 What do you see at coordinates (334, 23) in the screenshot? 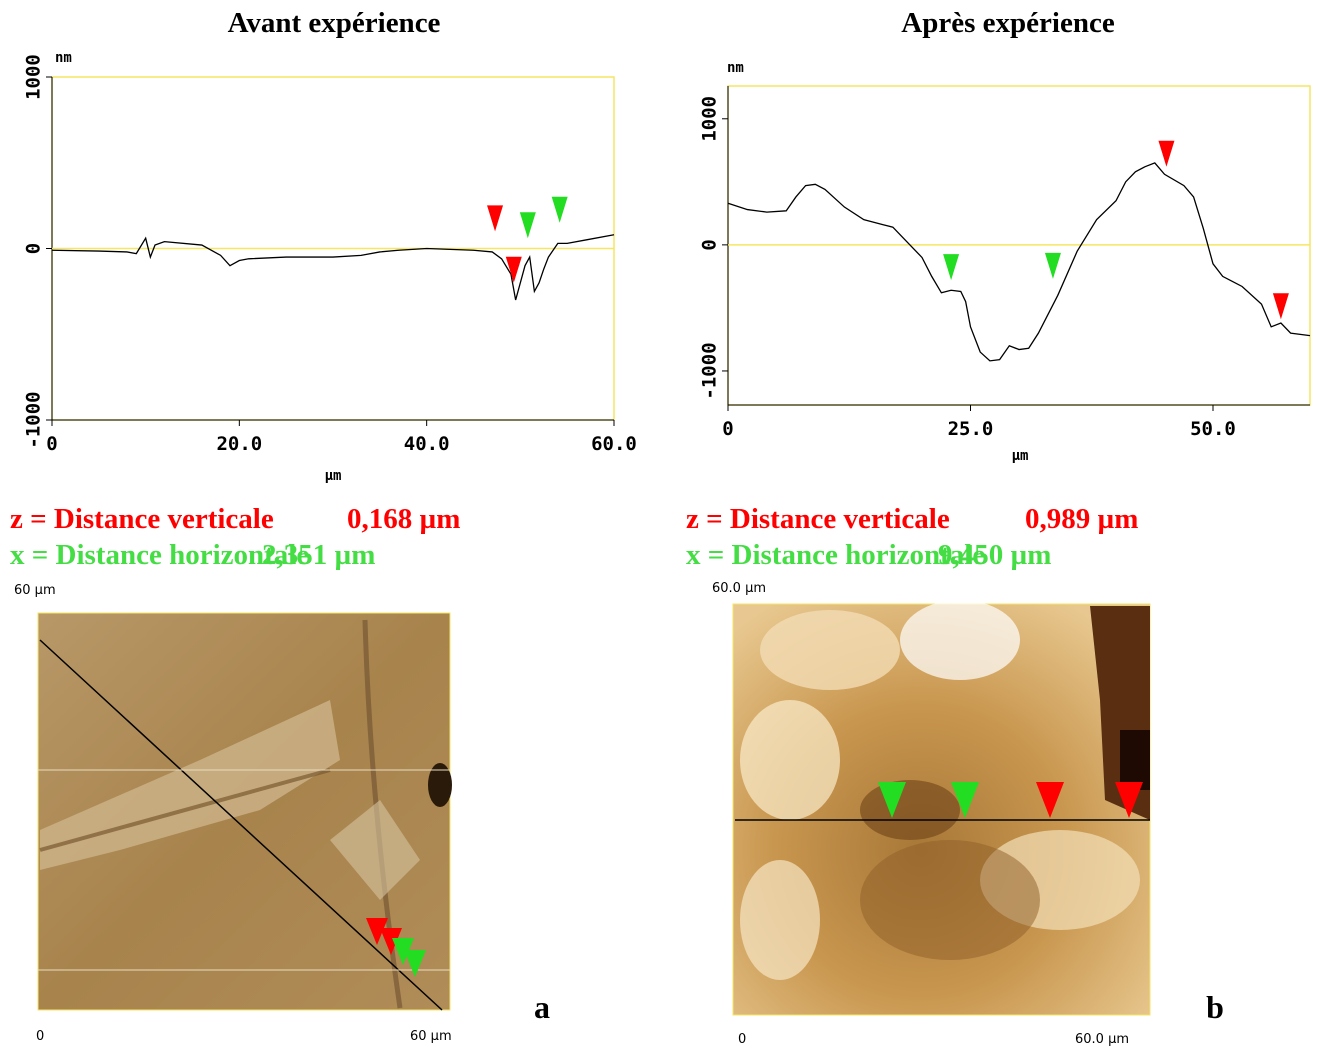
I see `chart-title: Avant expérience` at bounding box center [334, 23].